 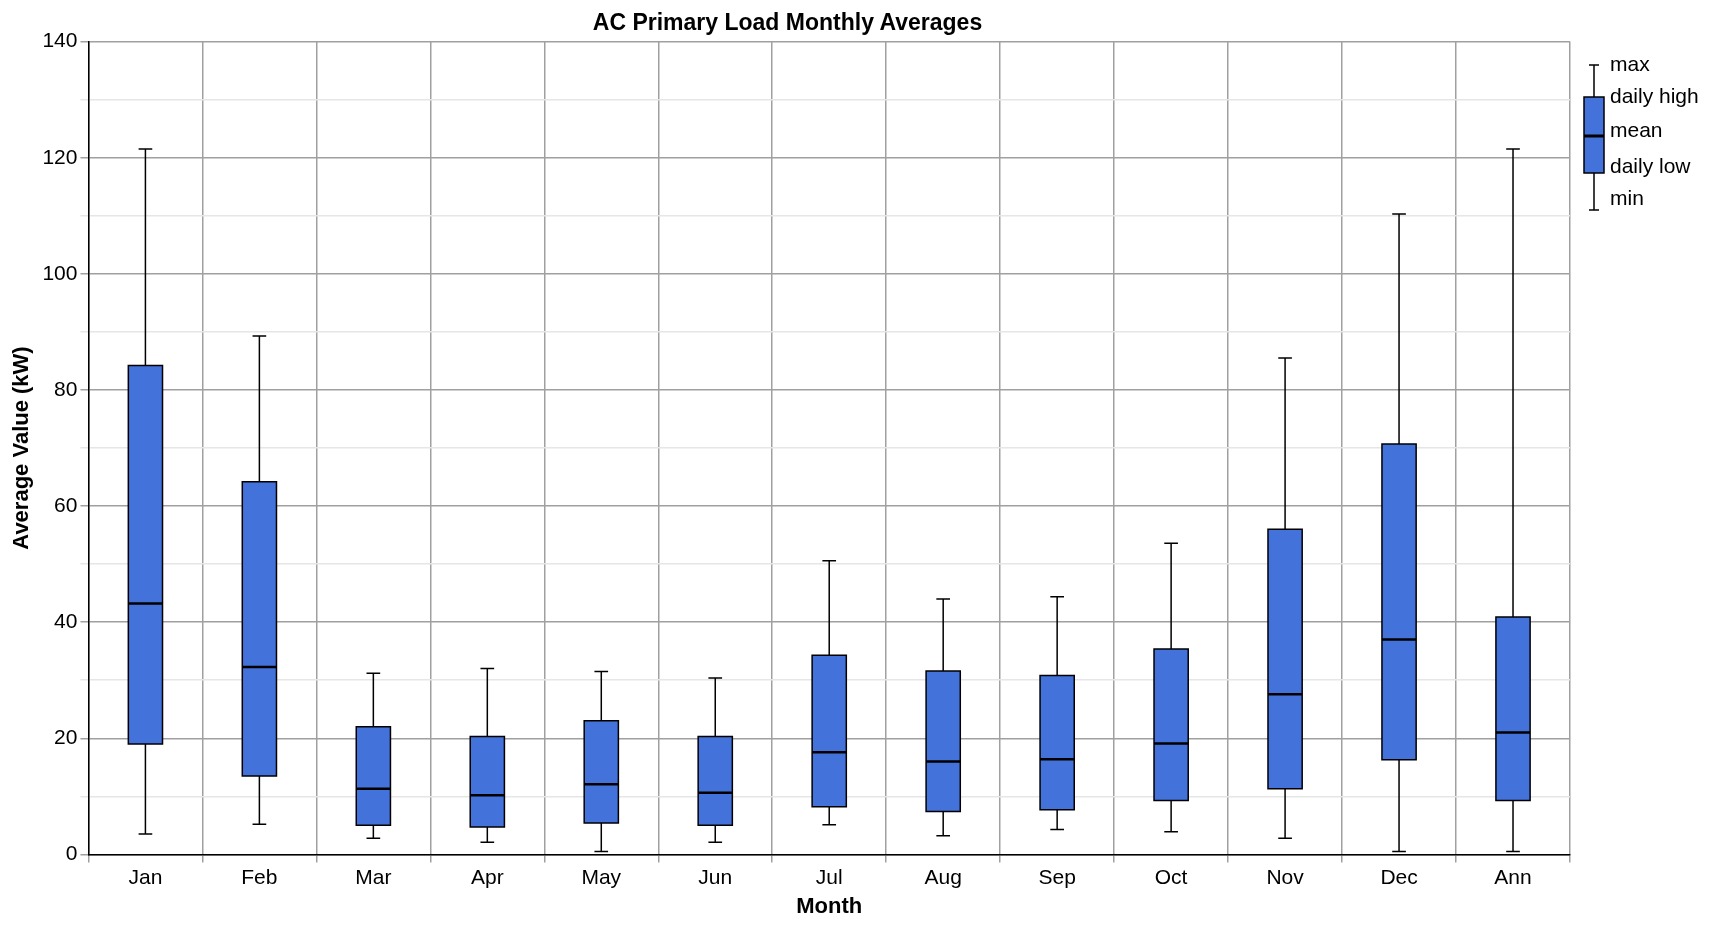 What do you see at coordinates (259, 876) in the screenshot?
I see `x-tick-label: Feb` at bounding box center [259, 876].